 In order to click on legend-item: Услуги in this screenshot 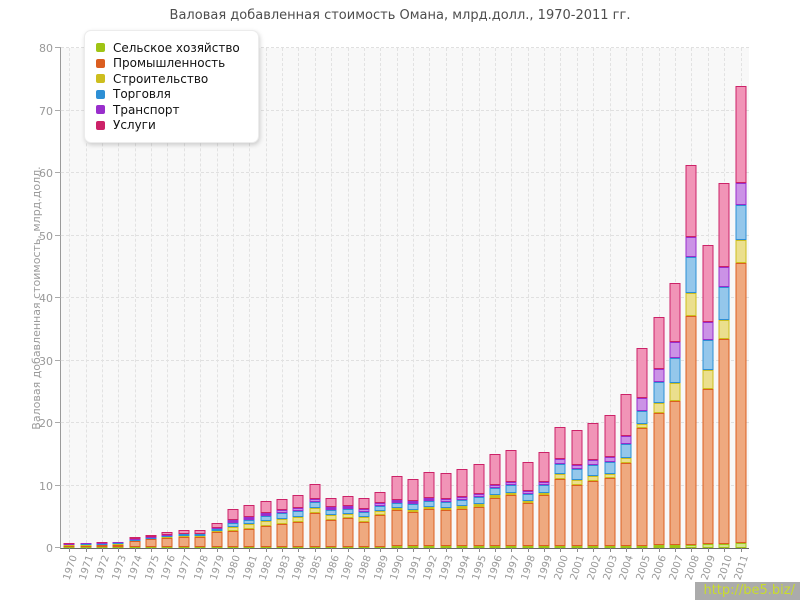, I will do `click(168, 126)`.